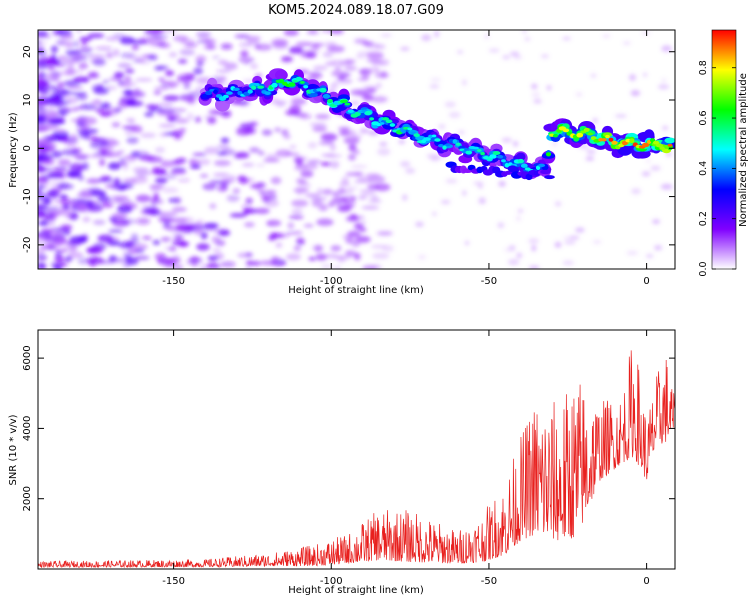  Describe the element at coordinates (646, 581) in the screenshot. I see `x-tick-label: 0` at that location.